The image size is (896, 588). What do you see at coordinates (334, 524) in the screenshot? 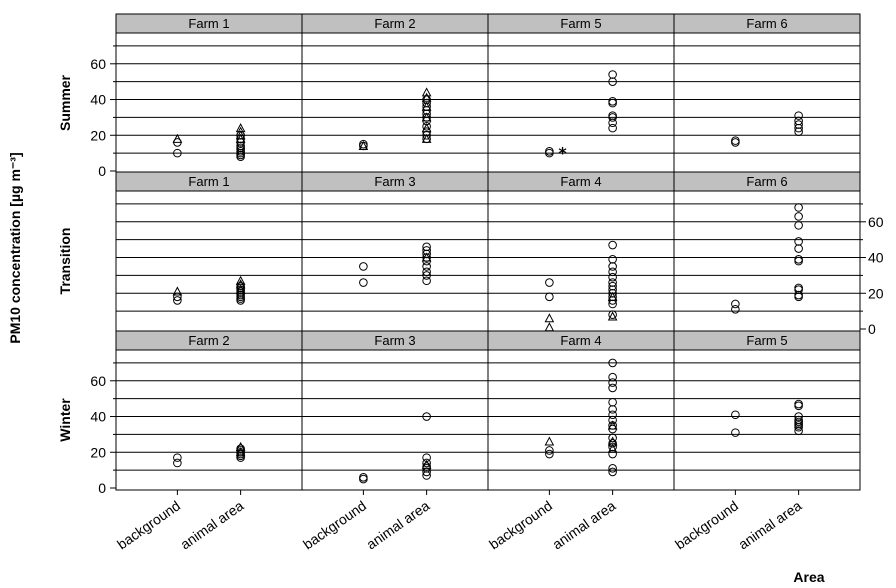
I see `x-category-label: background` at bounding box center [334, 524].